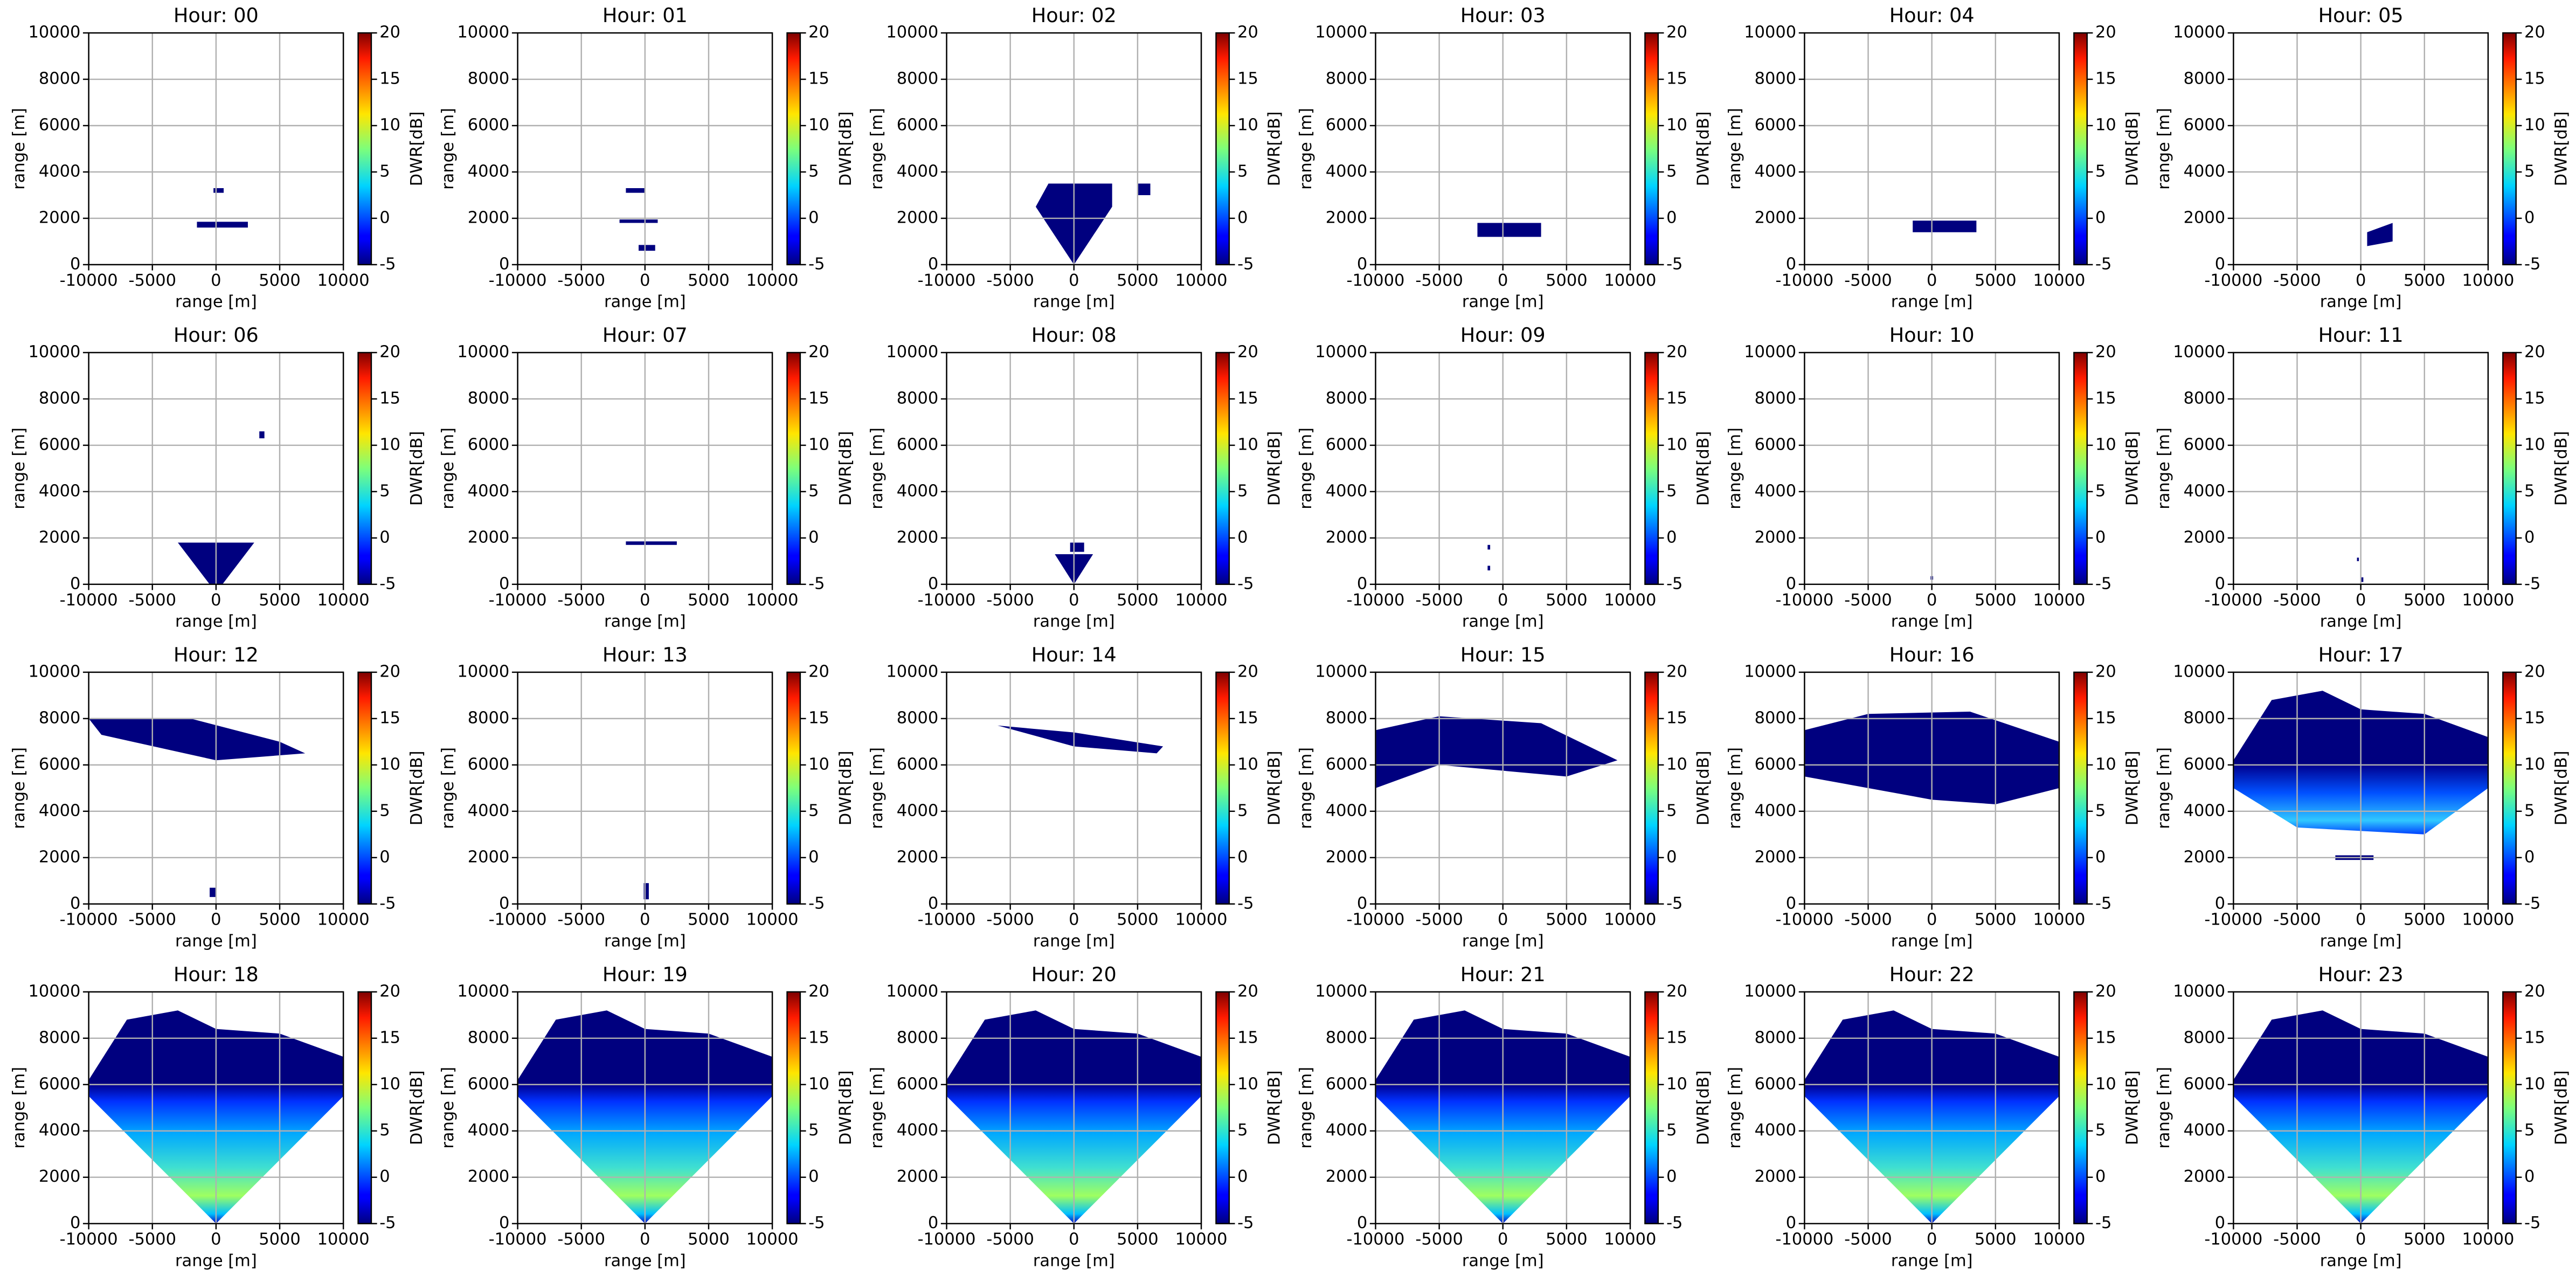 The image size is (2576, 1282). Describe the element at coordinates (216, 654) in the screenshot. I see `panel-title: Hour: 12` at that location.